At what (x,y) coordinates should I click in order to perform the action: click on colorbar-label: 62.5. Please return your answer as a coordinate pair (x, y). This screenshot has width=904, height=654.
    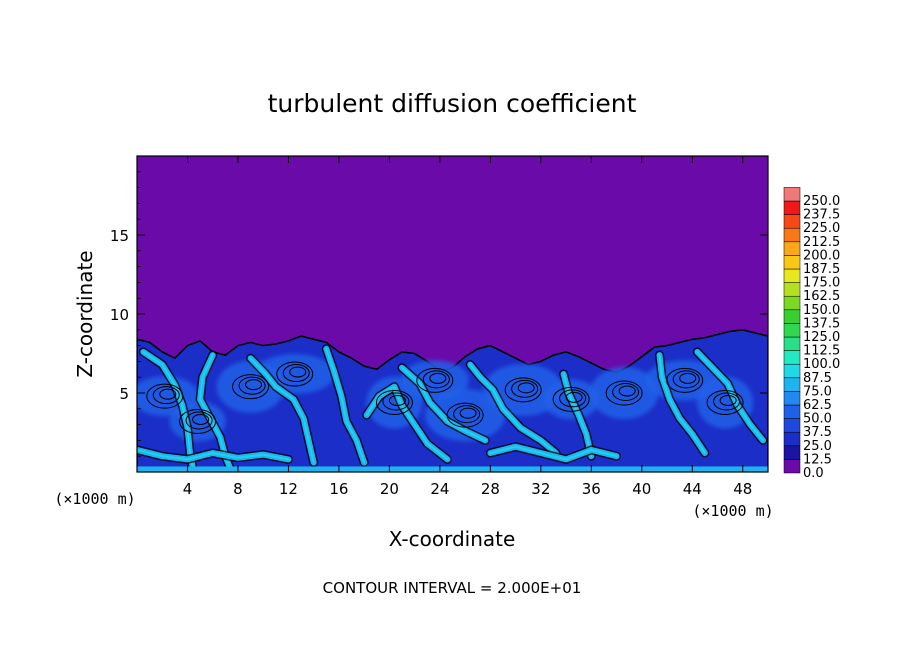
    Looking at the image, I should click on (817, 405).